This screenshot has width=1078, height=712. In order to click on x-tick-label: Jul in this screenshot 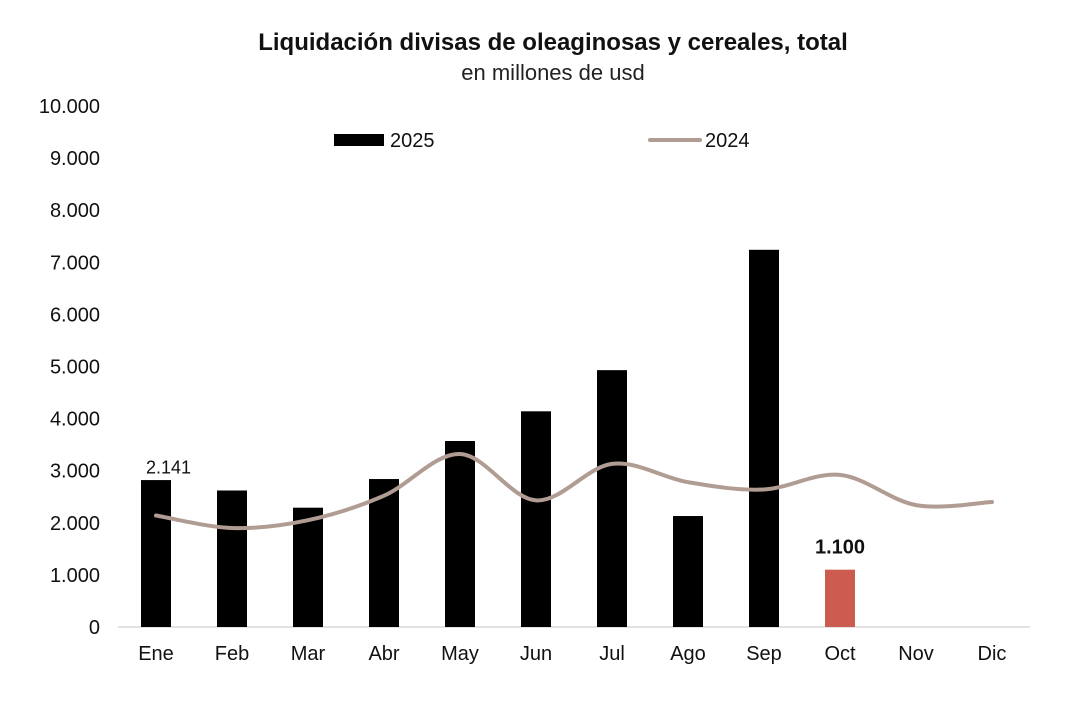, I will do `click(612, 654)`.